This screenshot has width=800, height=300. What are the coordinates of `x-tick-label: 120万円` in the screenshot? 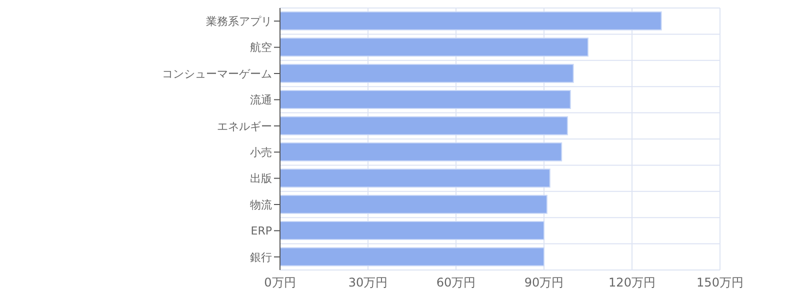 It's located at (632, 283).